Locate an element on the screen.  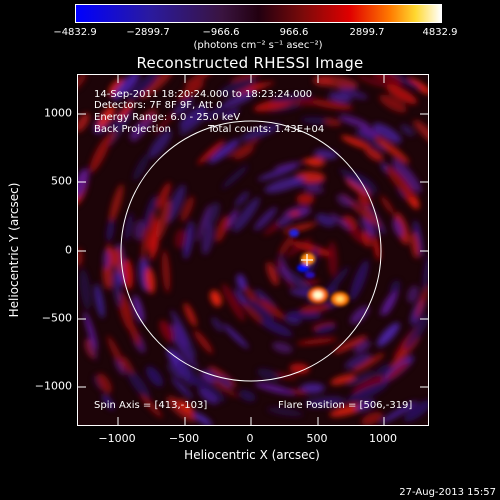
colorbar-tick: 4832.9 is located at coordinates (440, 32).